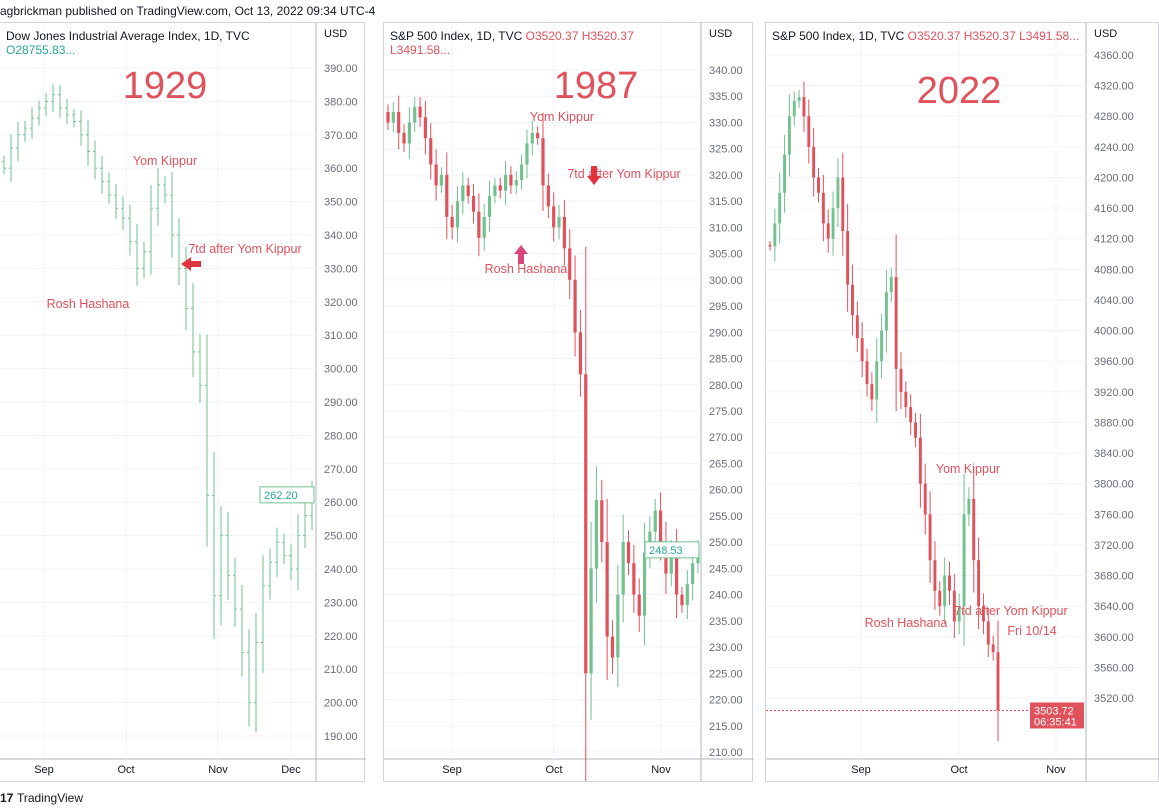  What do you see at coordinates (1114, 515) in the screenshot?
I see `y-tick-label: 3760.00` at bounding box center [1114, 515].